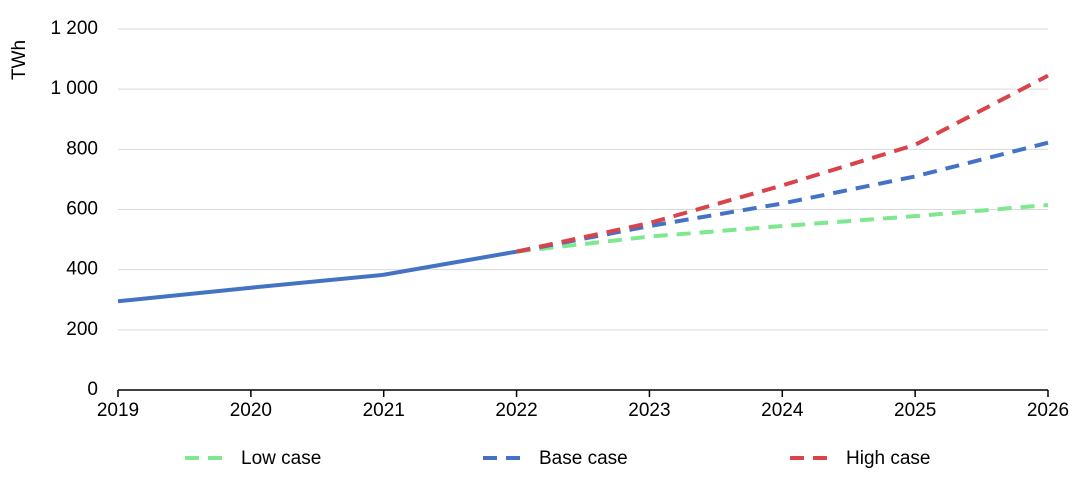  Describe the element at coordinates (281, 458) in the screenshot. I see `legend-label: Low case` at that location.